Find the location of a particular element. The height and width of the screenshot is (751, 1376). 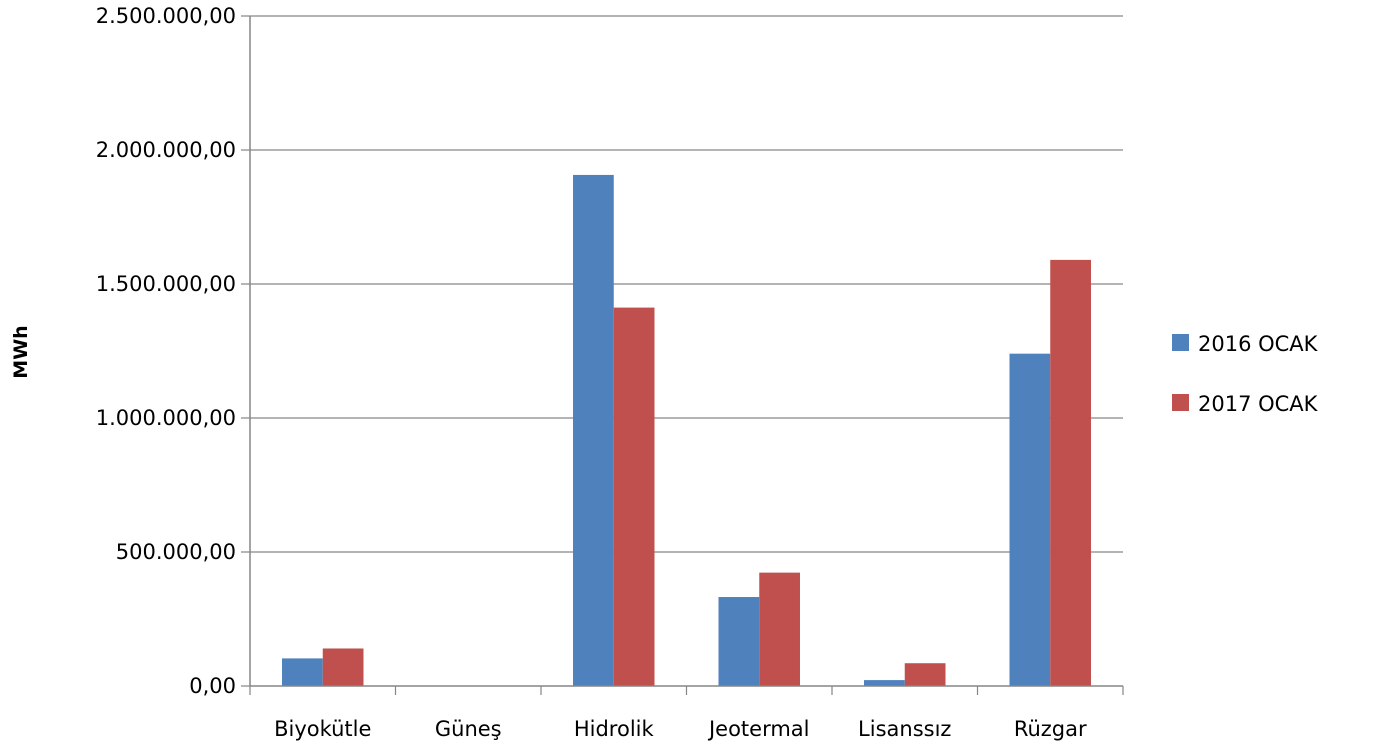

y-tick-label: 1.500.000,00 is located at coordinates (166, 284).